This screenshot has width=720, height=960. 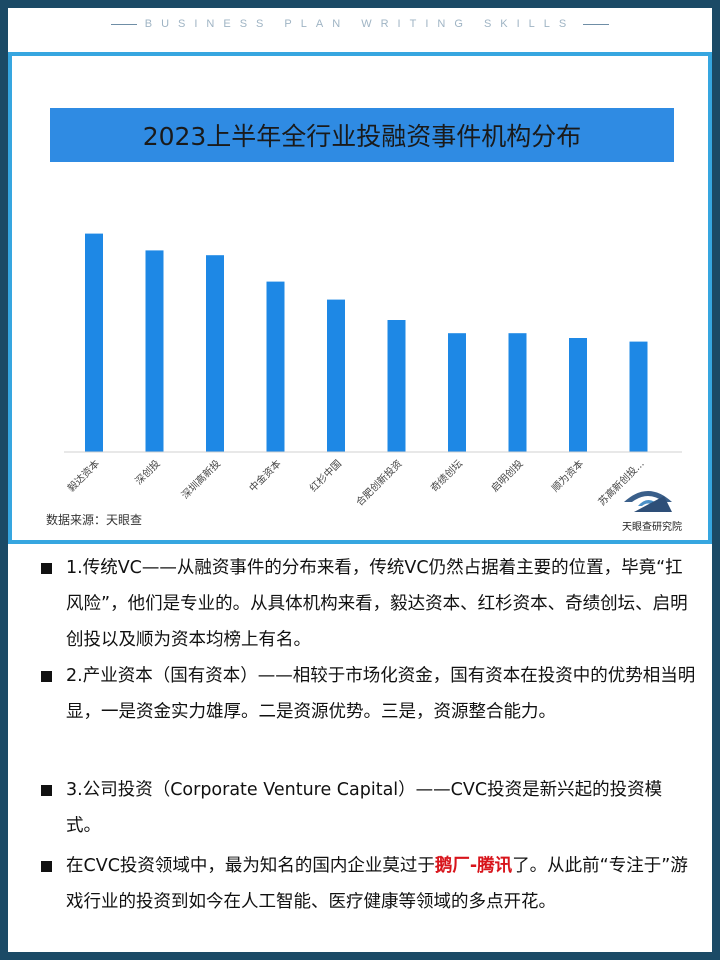 What do you see at coordinates (83, 475) in the screenshot?
I see `x-tick-label: 毅达资本` at bounding box center [83, 475].